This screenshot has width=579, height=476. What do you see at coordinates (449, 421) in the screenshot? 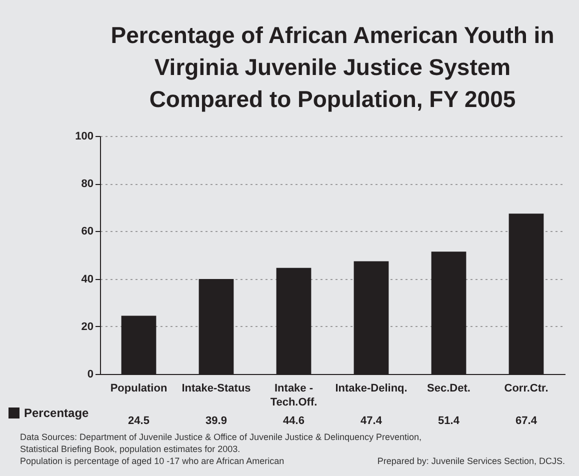
I see `data-label: 51.4` at bounding box center [449, 421].